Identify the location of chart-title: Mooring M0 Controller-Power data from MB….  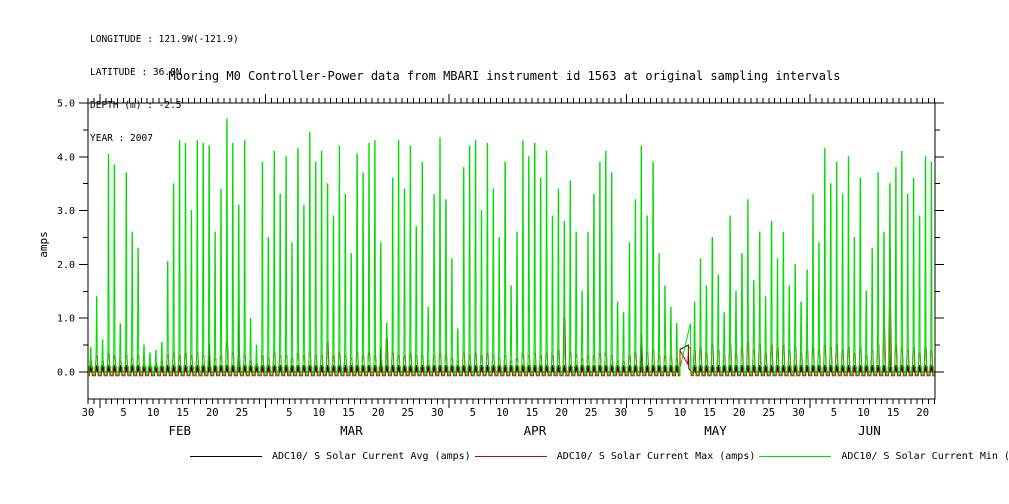
(504, 76).